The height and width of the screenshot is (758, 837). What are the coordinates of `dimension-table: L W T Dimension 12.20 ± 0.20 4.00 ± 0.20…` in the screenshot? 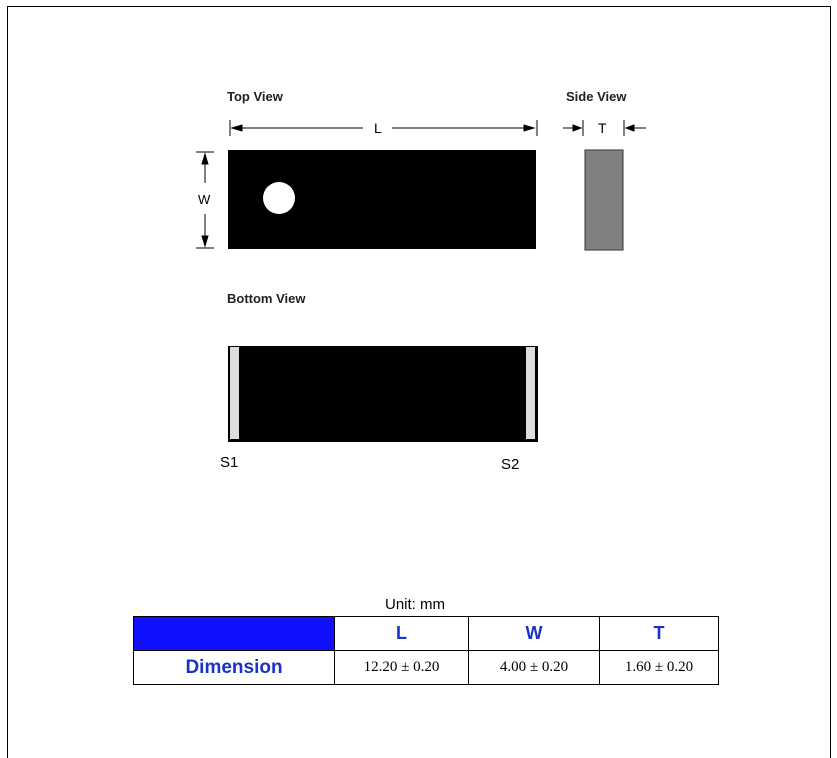 It's located at (426, 650).